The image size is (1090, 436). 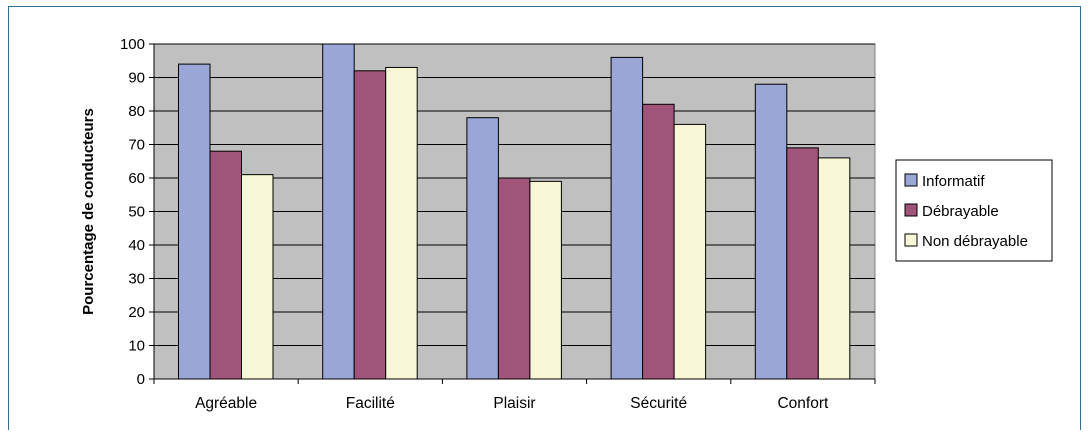 I want to click on bar-débrayable-2, so click(x=514, y=278).